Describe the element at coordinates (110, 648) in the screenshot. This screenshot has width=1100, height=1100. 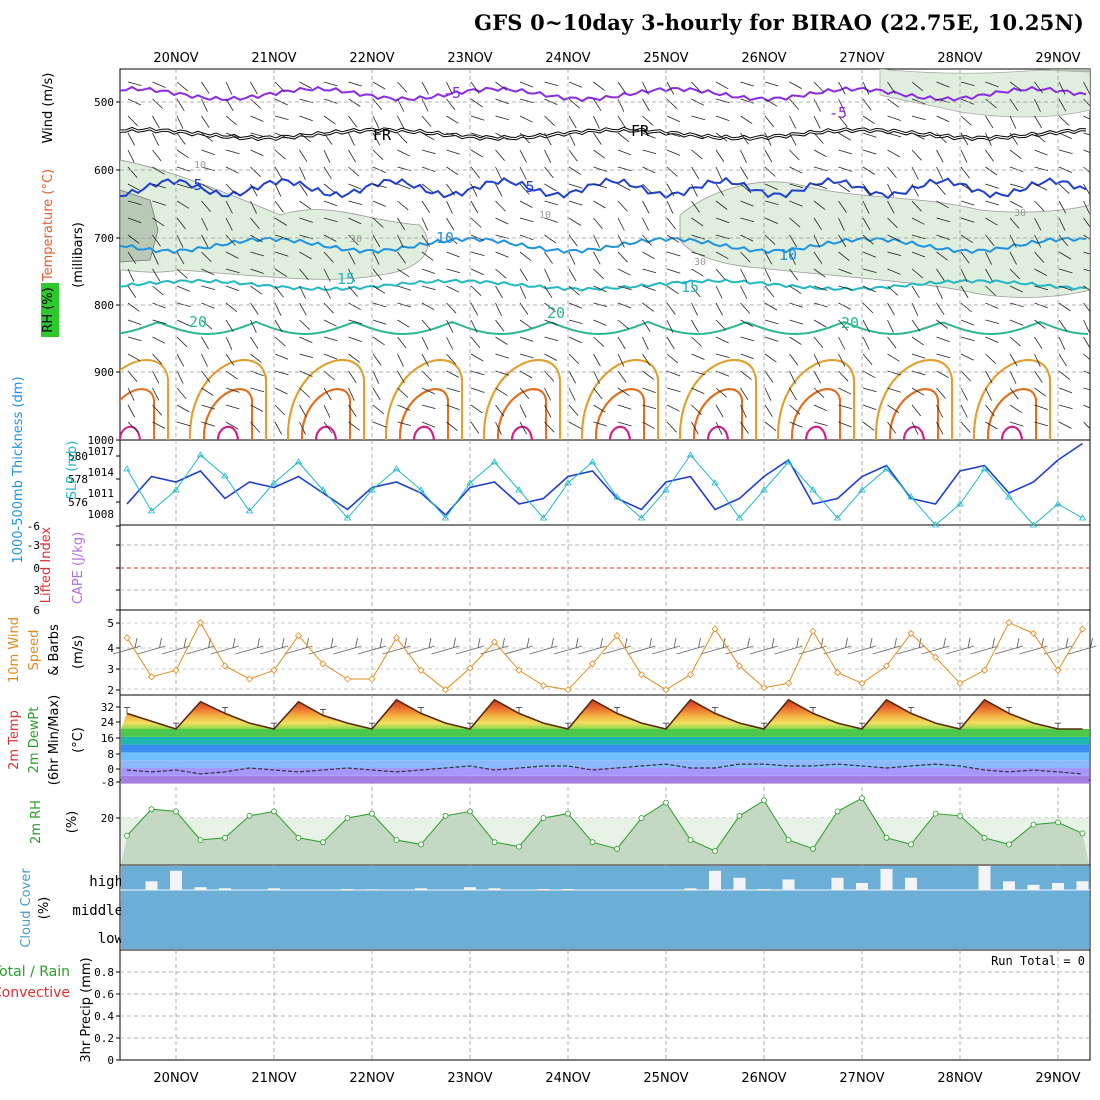
I see `wind-tick: 4` at that location.